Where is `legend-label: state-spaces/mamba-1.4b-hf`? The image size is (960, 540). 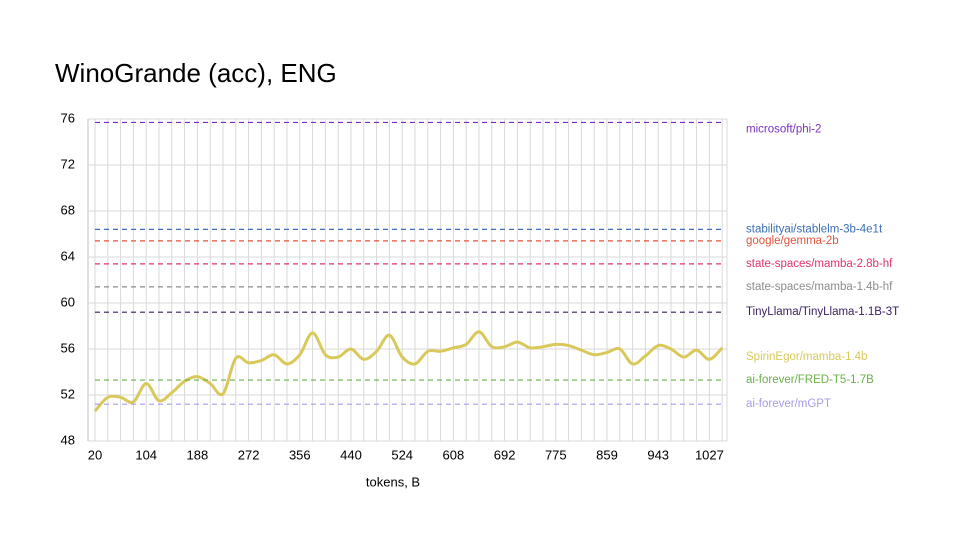 legend-label: state-spaces/mamba-1.4b-hf is located at coordinates (819, 287).